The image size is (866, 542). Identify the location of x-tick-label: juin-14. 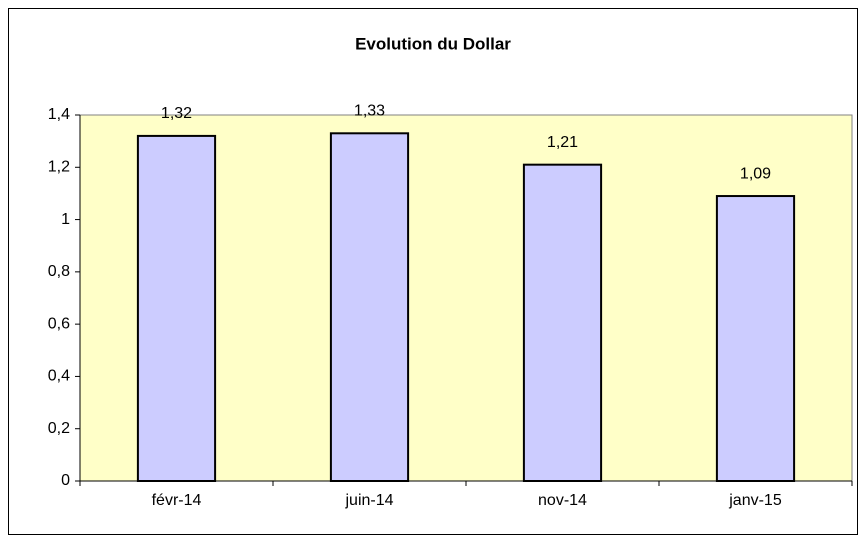
(368, 500).